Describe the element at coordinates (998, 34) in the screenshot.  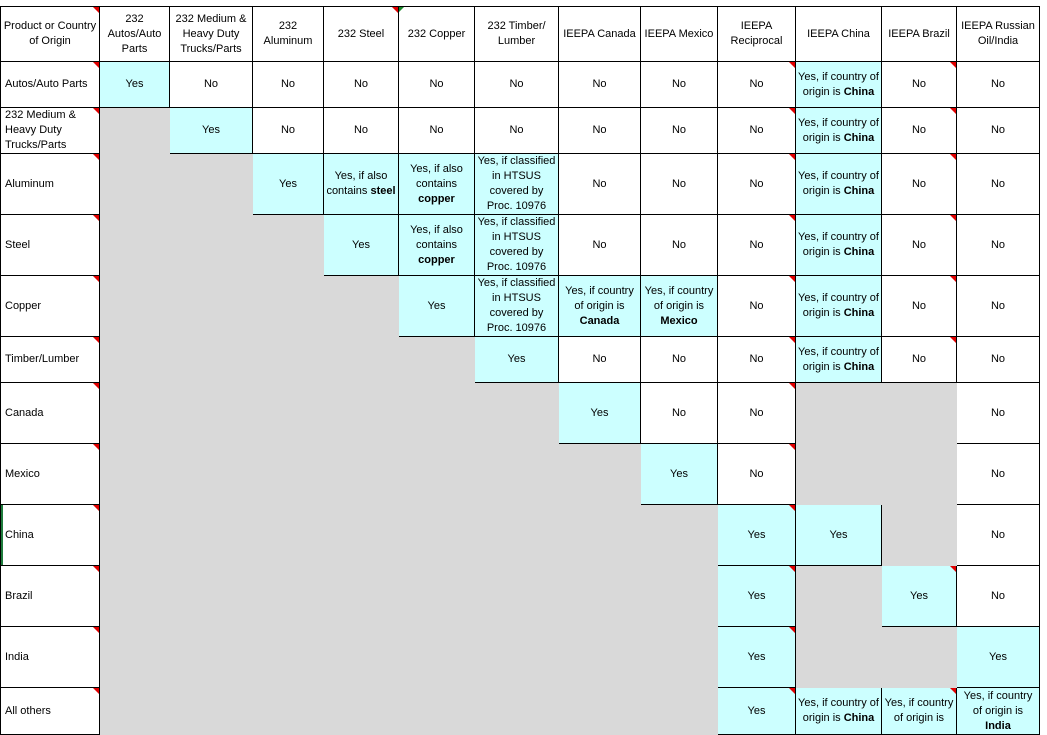
I see `column-header-cell: IEEPA Russian Oil/India` at that location.